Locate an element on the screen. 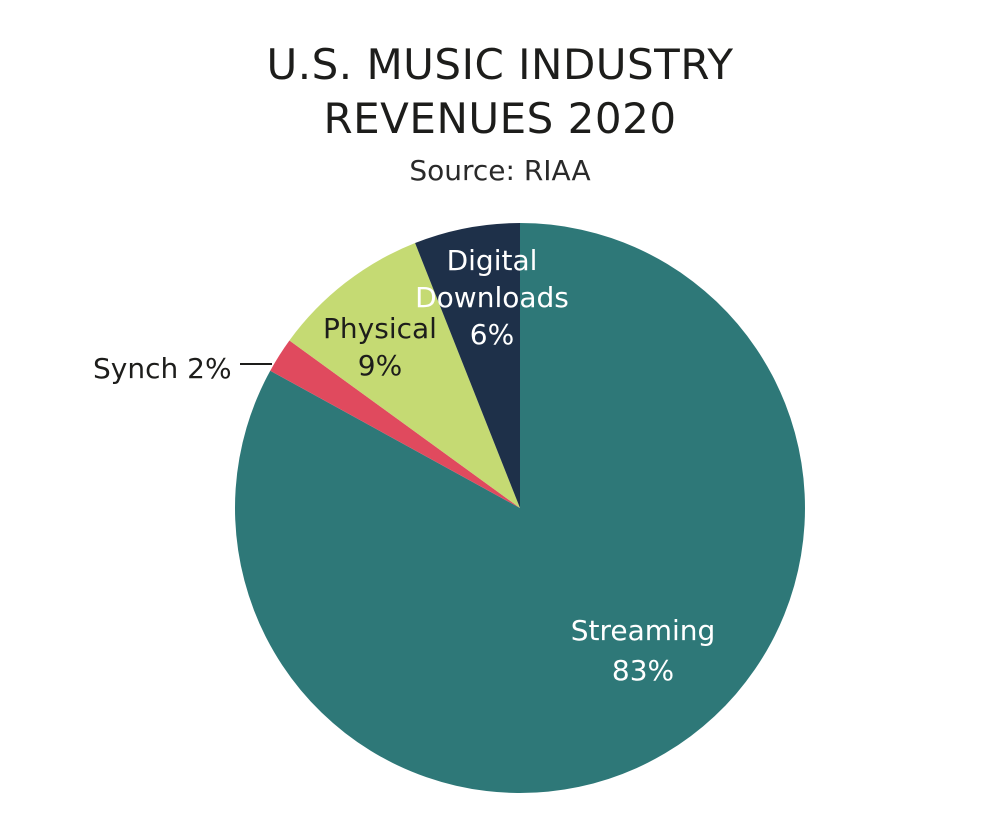 The image size is (1000, 835). chart-title-line-2: REVENUES 2020 is located at coordinates (500, 118).